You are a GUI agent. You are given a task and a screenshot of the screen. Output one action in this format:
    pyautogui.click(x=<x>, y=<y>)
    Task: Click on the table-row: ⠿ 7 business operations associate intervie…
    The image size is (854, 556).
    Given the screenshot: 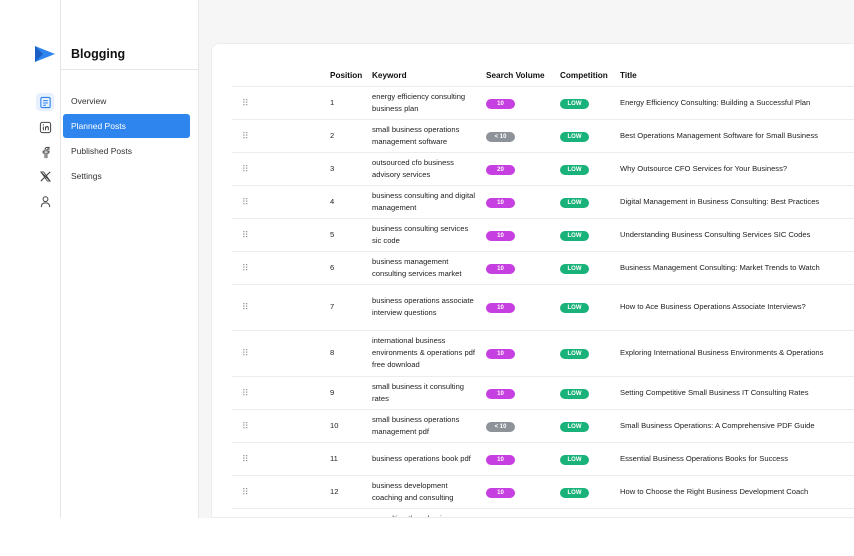 What is the action you would take?
    pyautogui.click(x=543, y=306)
    